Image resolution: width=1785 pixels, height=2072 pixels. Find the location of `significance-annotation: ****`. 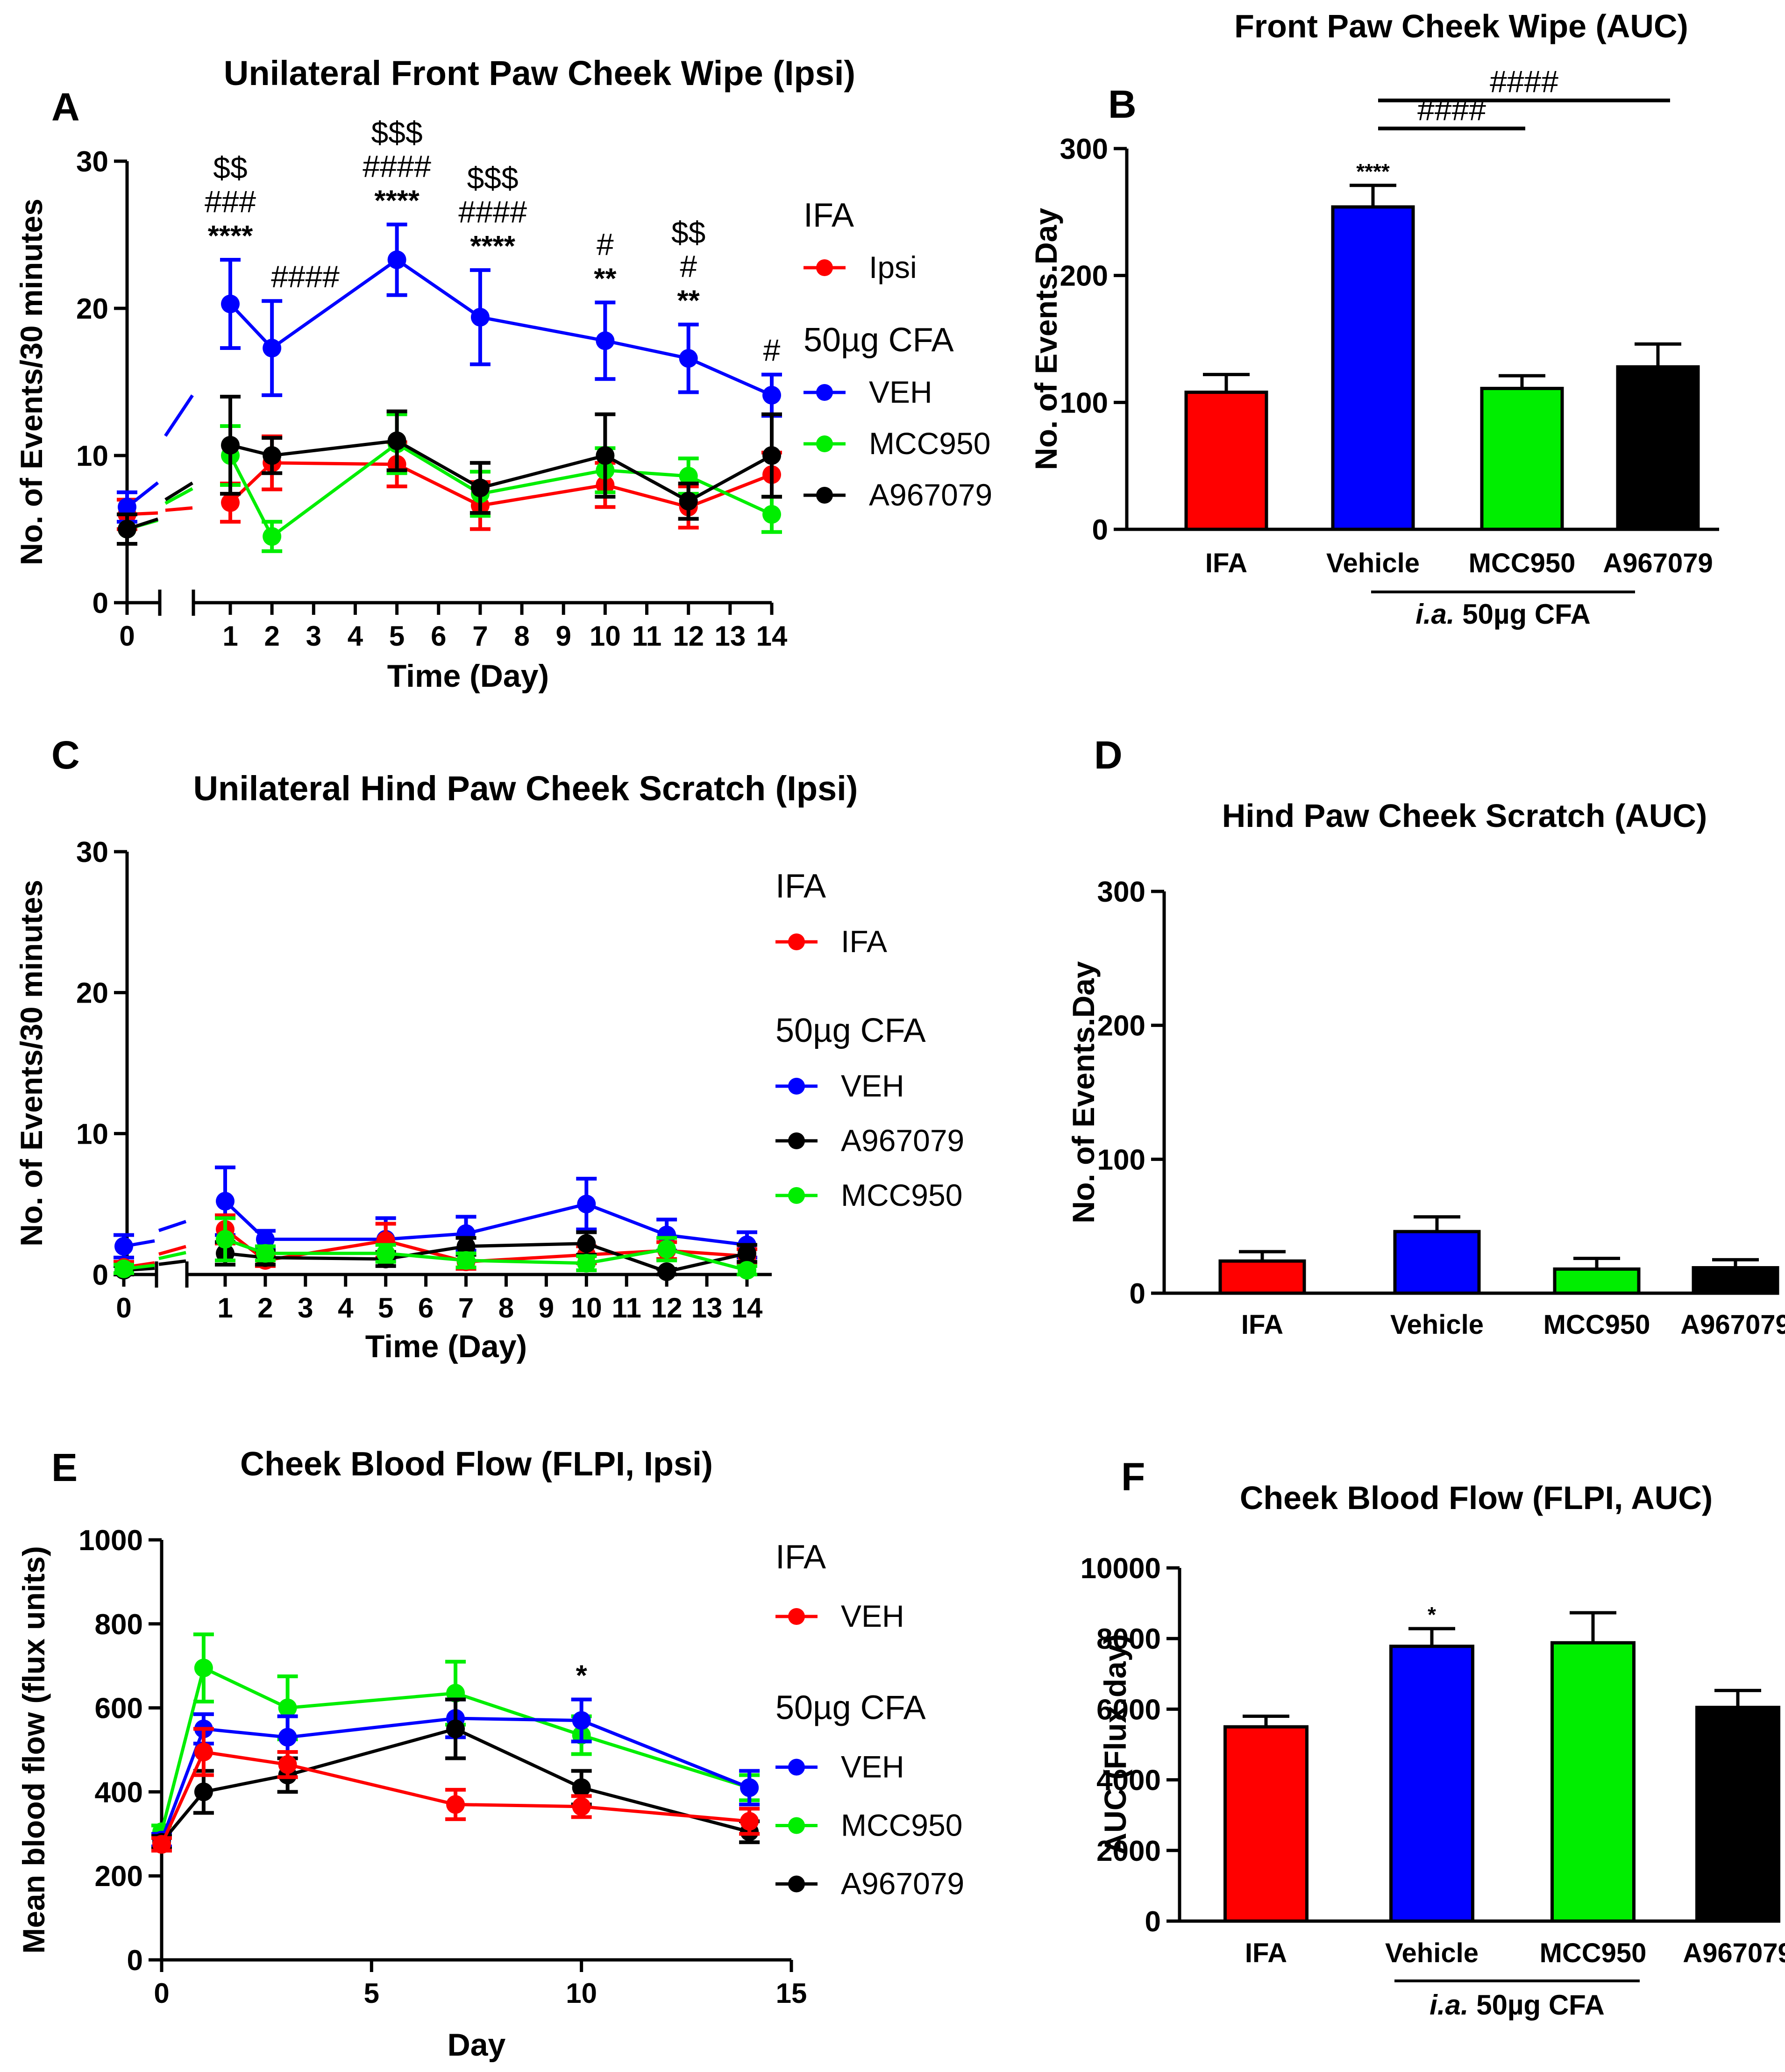

significance-annotation: **** is located at coordinates (397, 201).